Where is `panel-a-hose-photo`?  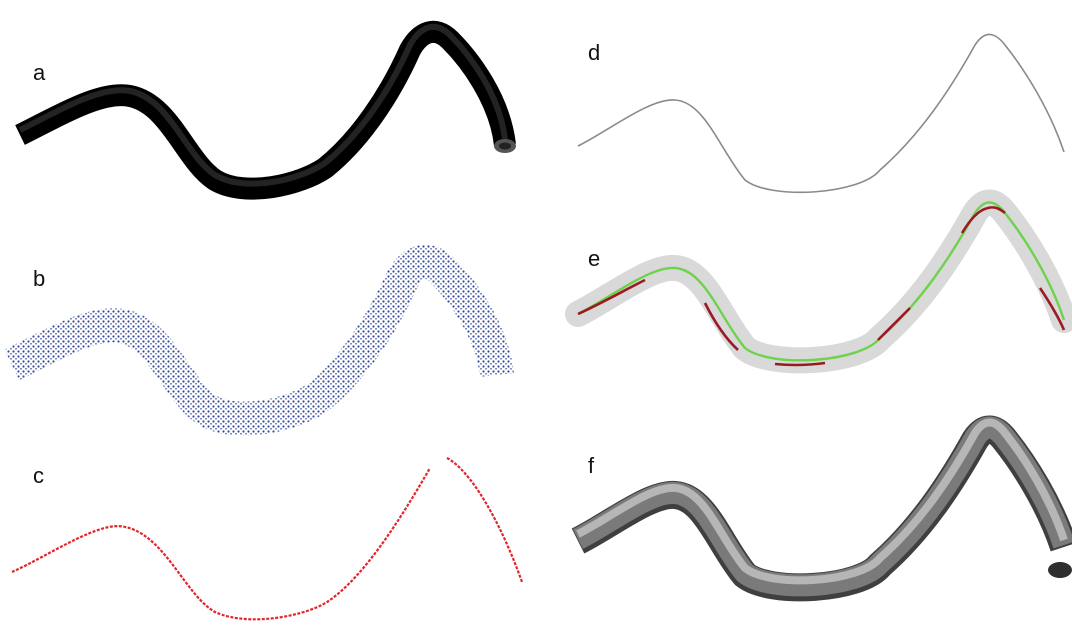
panel-a-hose-photo is located at coordinates (268, 108).